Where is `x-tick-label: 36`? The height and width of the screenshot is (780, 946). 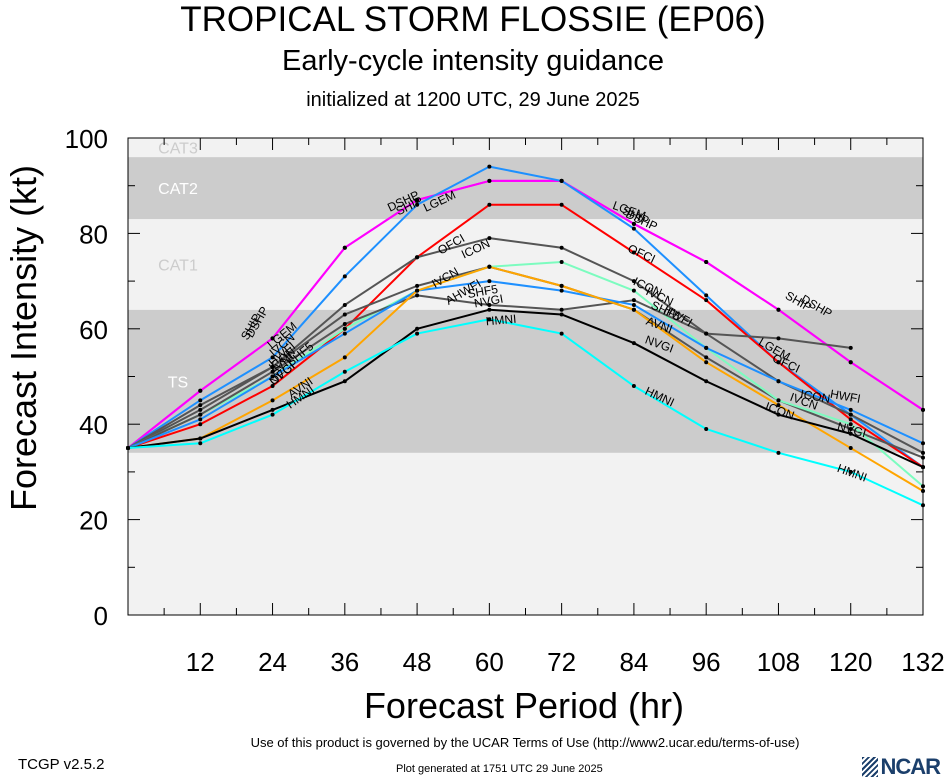 x-tick-label: 36 is located at coordinates (344, 662).